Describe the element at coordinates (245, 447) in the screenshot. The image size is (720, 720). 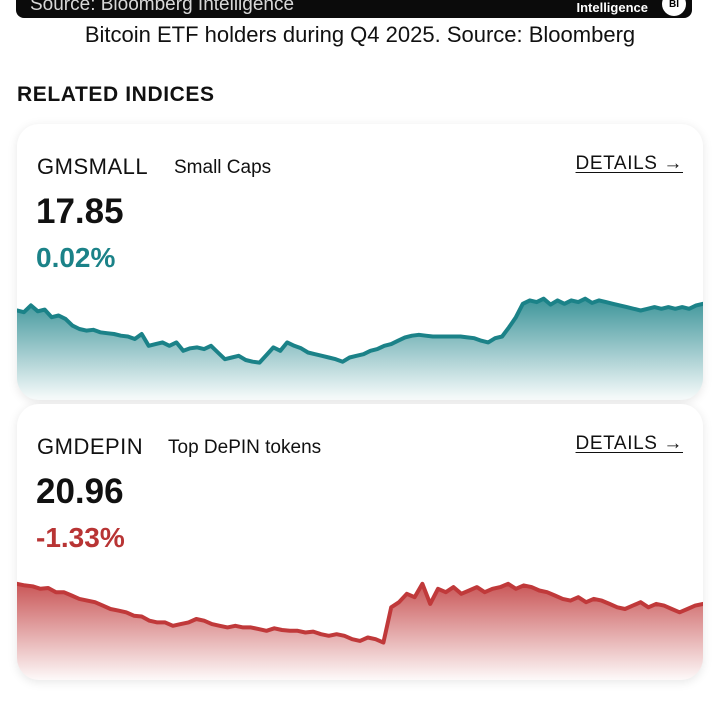
I see `index-description: Top DePIN tokens` at that location.